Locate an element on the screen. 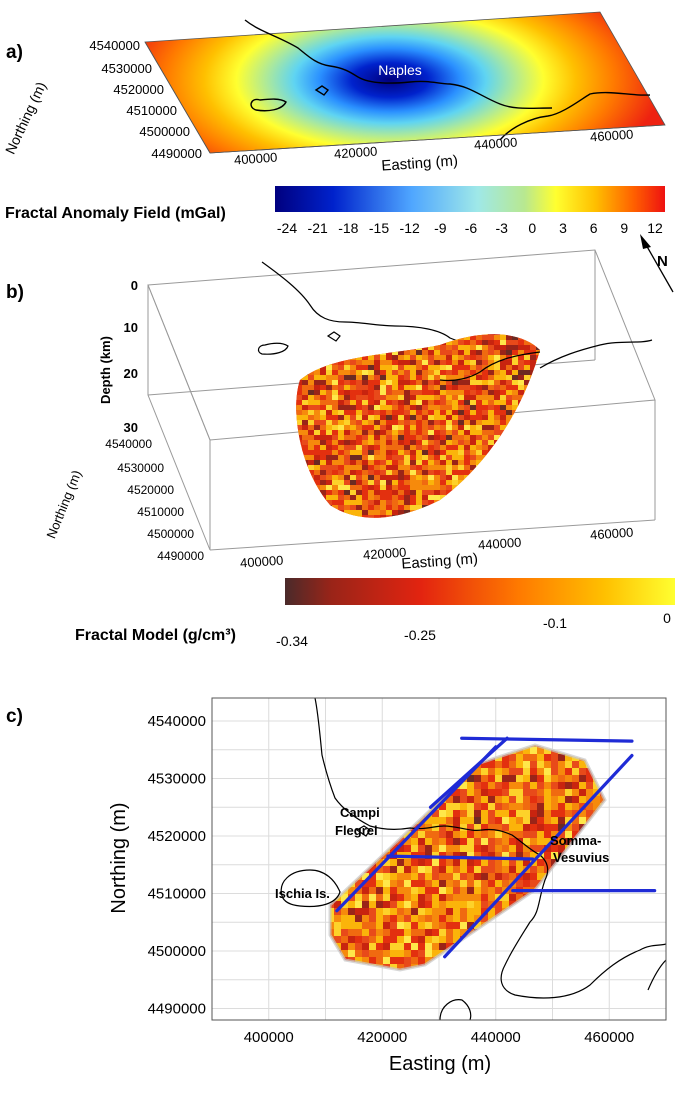 The width and height of the screenshot is (700, 1108). tick-b-y4: 4500000 is located at coordinates (170, 534).